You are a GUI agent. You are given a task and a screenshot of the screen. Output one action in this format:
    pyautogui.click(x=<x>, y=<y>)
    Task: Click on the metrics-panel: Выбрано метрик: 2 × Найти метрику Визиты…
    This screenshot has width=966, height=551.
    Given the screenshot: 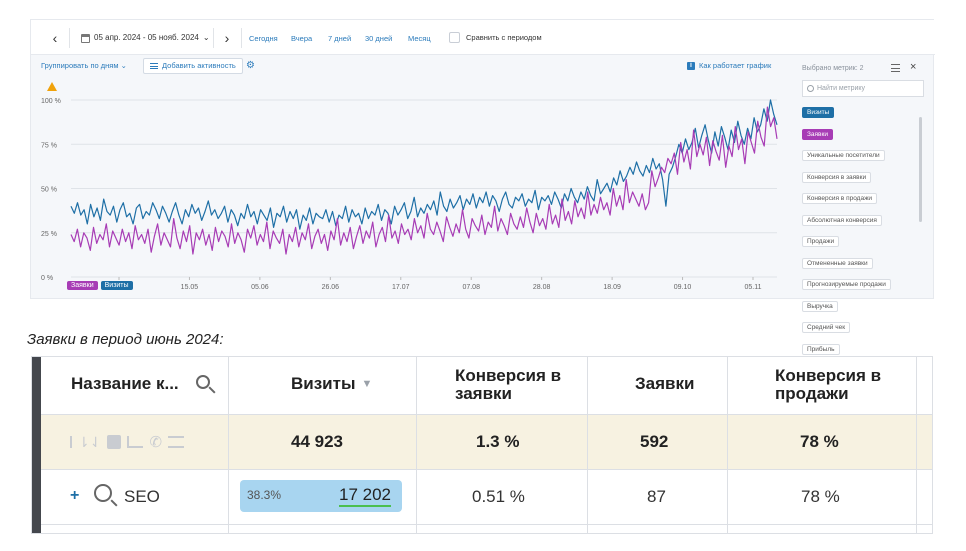 What is the action you would take?
    pyautogui.click(x=865, y=215)
    